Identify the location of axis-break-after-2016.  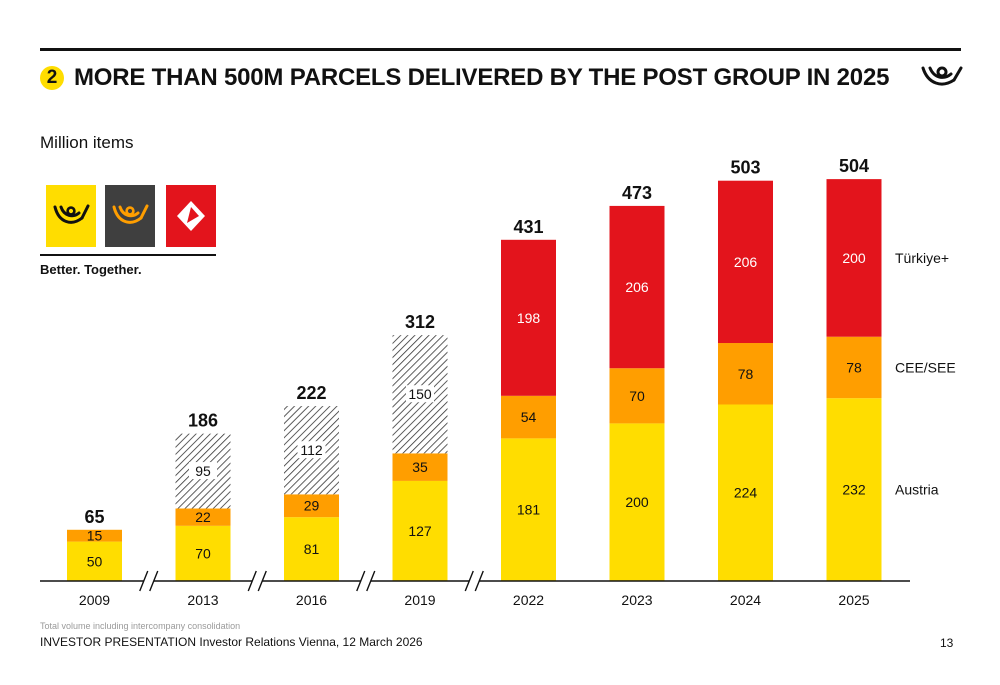
(366, 581).